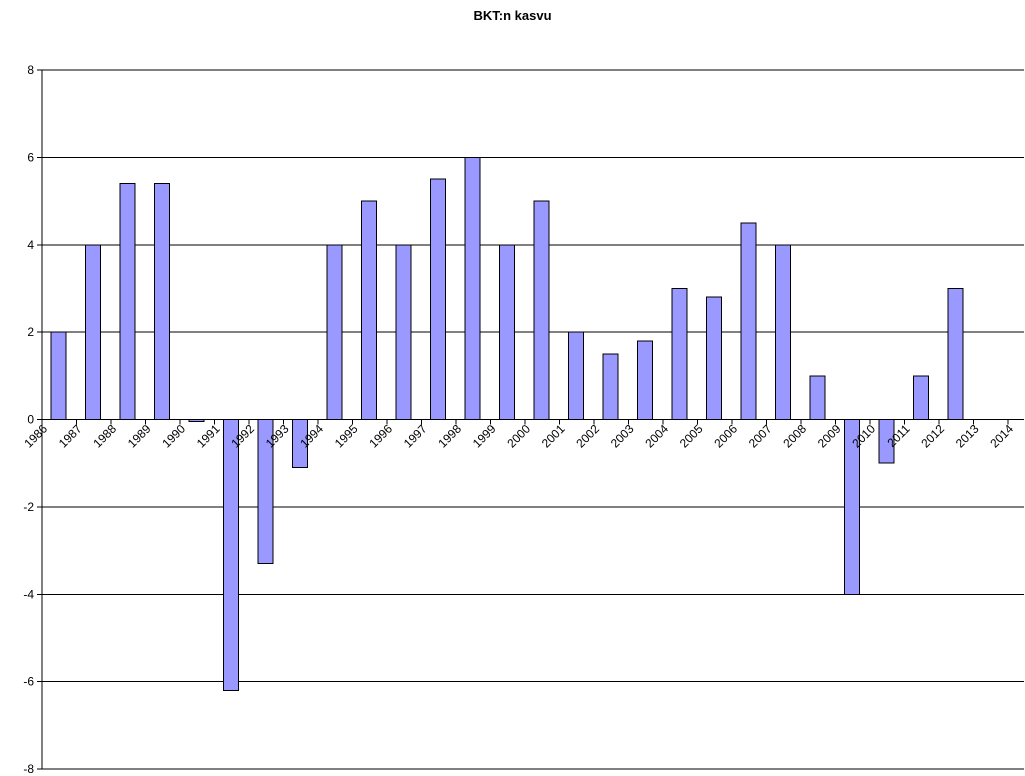 The width and height of the screenshot is (1025, 776). I want to click on bar-1986, so click(58, 375).